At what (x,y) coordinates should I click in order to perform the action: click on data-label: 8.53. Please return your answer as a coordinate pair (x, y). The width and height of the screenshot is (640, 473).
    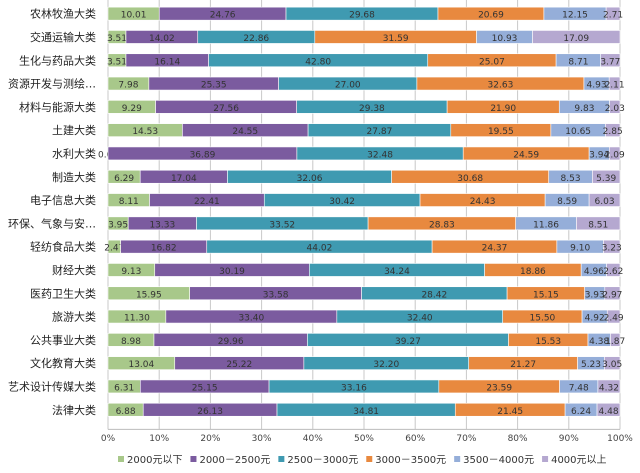
    Looking at the image, I should click on (571, 179).